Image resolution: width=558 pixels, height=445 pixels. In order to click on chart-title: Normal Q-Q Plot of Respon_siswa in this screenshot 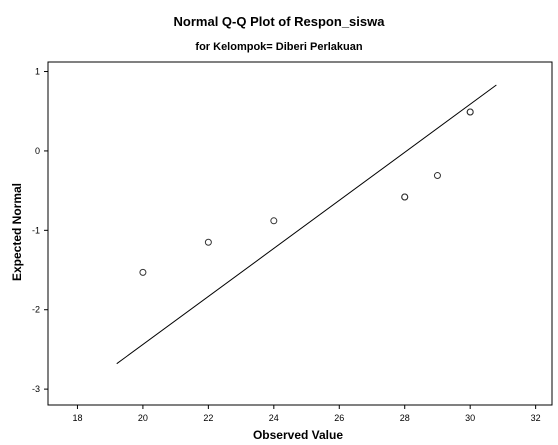, I will do `click(280, 21)`.